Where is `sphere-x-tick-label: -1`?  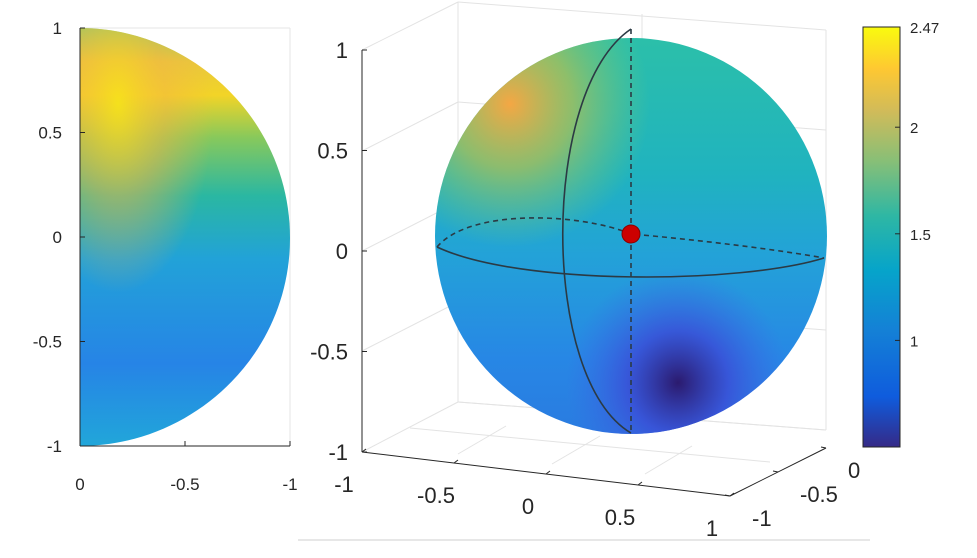
sphere-x-tick-label: -1 is located at coordinates (344, 484).